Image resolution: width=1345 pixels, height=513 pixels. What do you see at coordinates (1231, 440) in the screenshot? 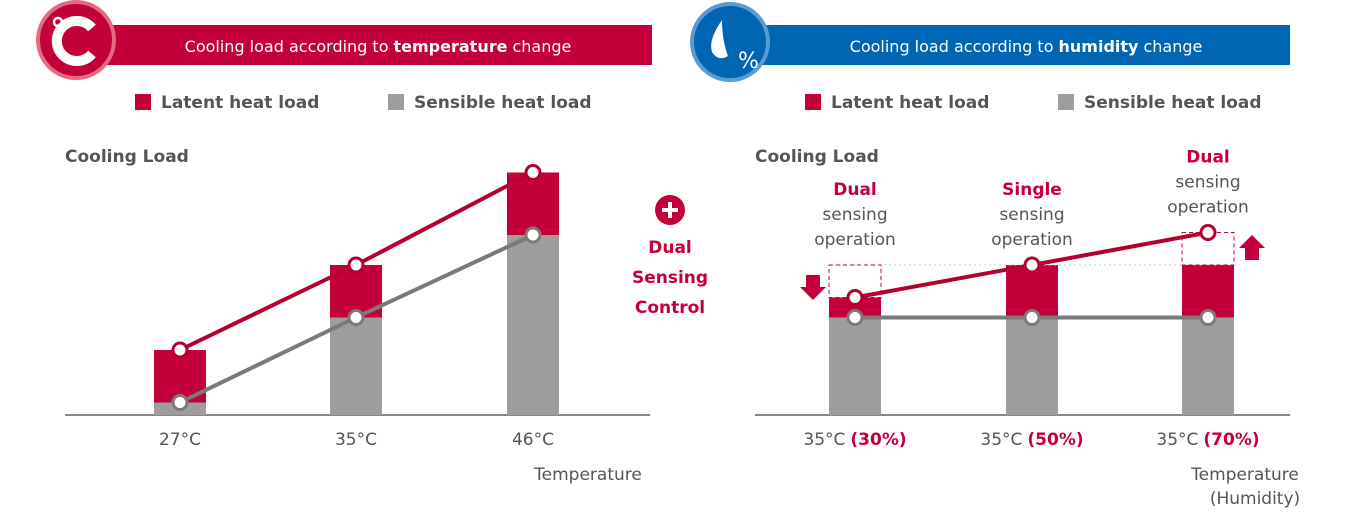
I see `category-note: (70%)` at bounding box center [1231, 440].